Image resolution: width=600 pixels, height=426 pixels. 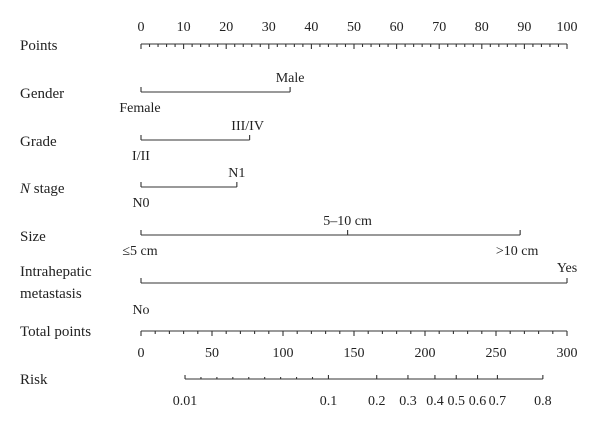 What do you see at coordinates (38, 142) in the screenshot?
I see `row-label-grade: Grade` at bounding box center [38, 142].